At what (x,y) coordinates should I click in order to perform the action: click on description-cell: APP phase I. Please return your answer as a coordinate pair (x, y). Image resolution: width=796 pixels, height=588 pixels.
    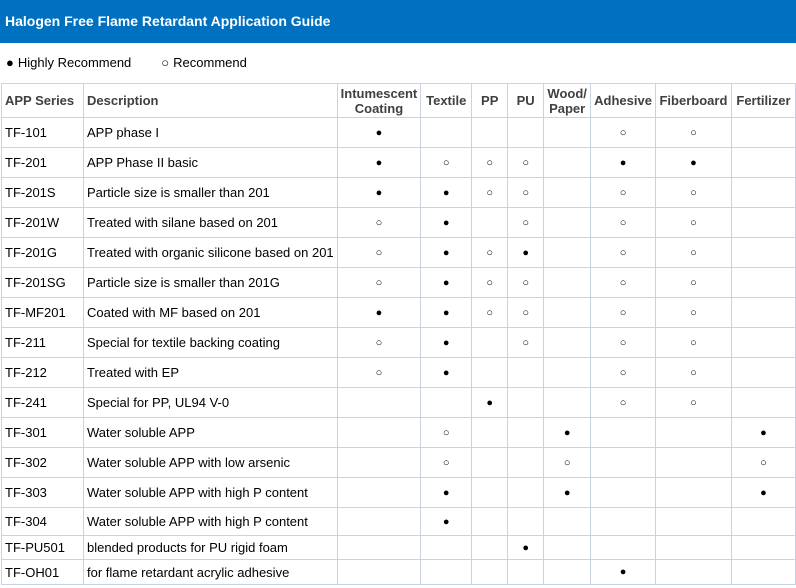
    Looking at the image, I should click on (210, 132).